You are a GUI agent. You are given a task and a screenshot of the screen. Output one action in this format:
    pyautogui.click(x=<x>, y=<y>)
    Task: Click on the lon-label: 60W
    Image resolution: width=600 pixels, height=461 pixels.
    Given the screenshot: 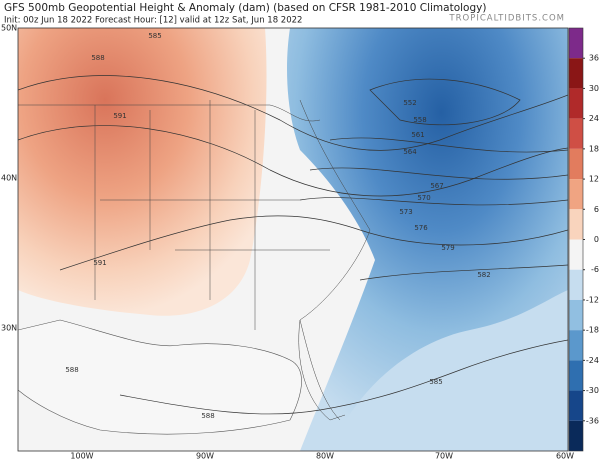 What is the action you would take?
    pyautogui.click(x=565, y=456)
    